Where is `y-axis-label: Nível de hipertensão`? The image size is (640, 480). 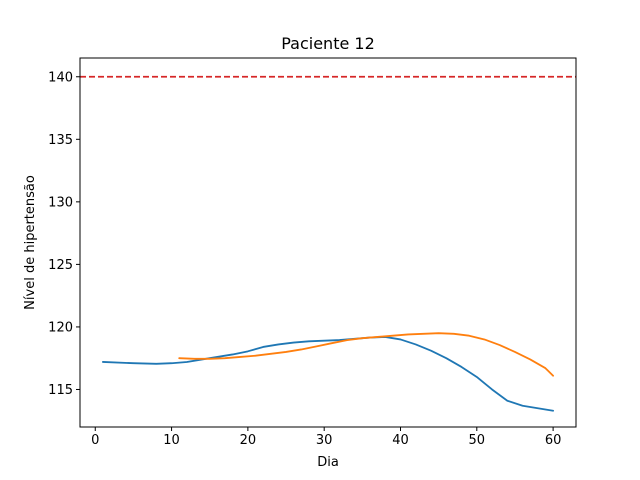
y-axis-label: Nível de hipertensão is located at coordinates (30, 242).